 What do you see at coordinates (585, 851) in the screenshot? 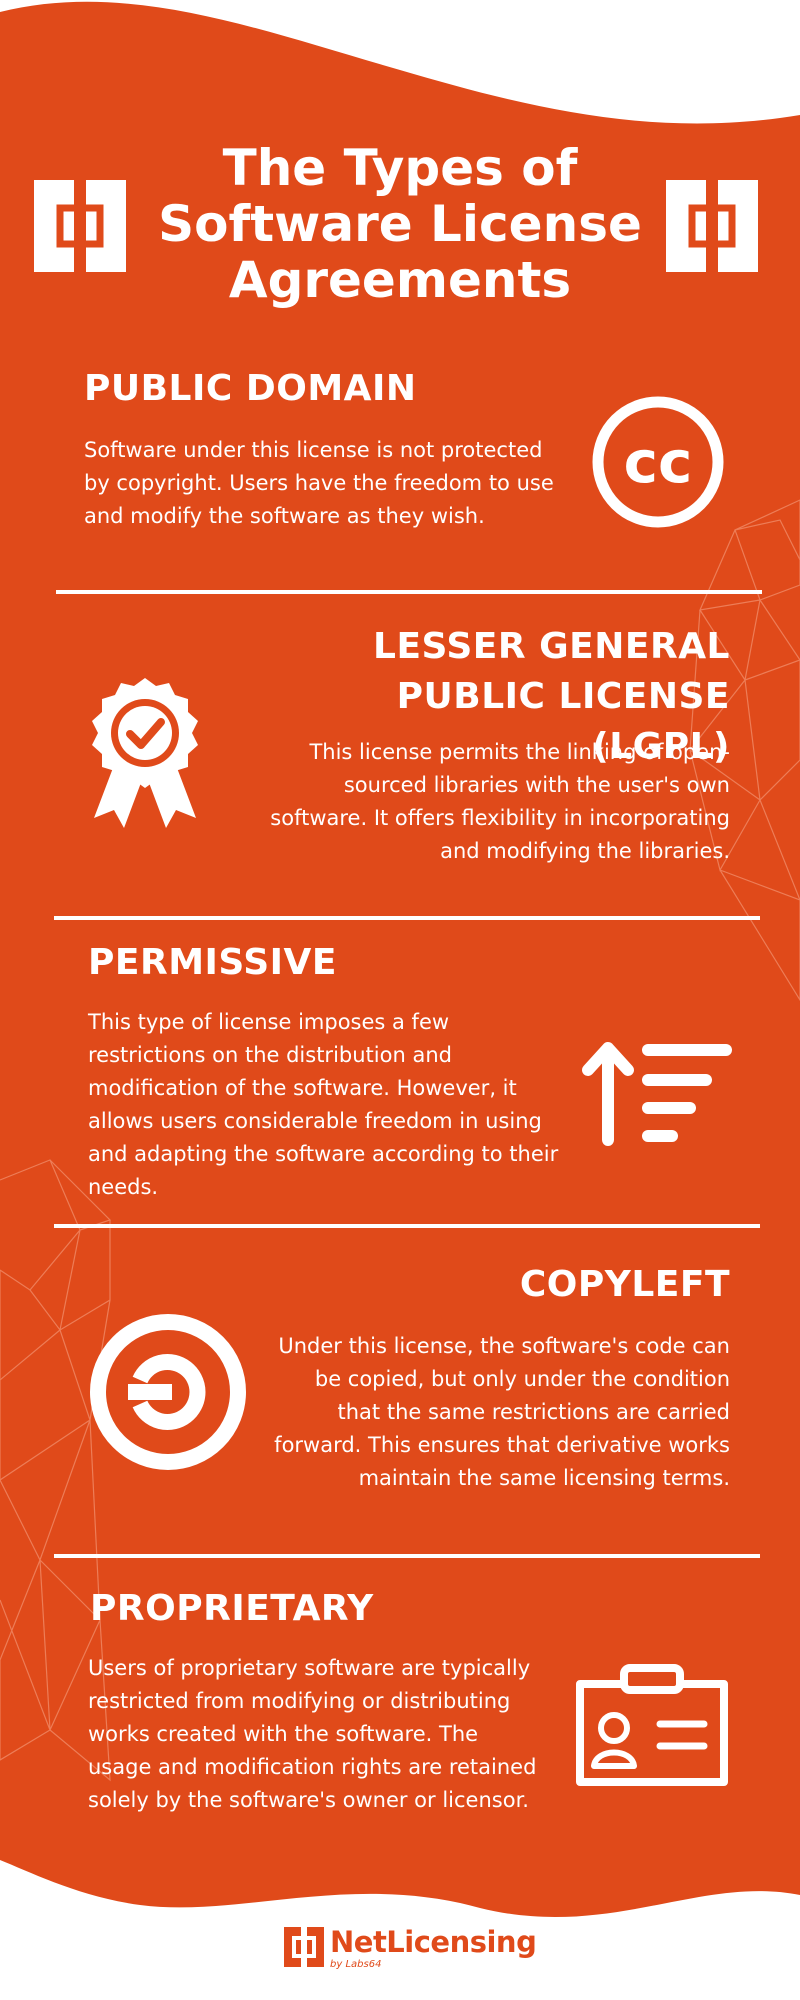
I see `text-line: and modifying the libraries.` at bounding box center [585, 851].